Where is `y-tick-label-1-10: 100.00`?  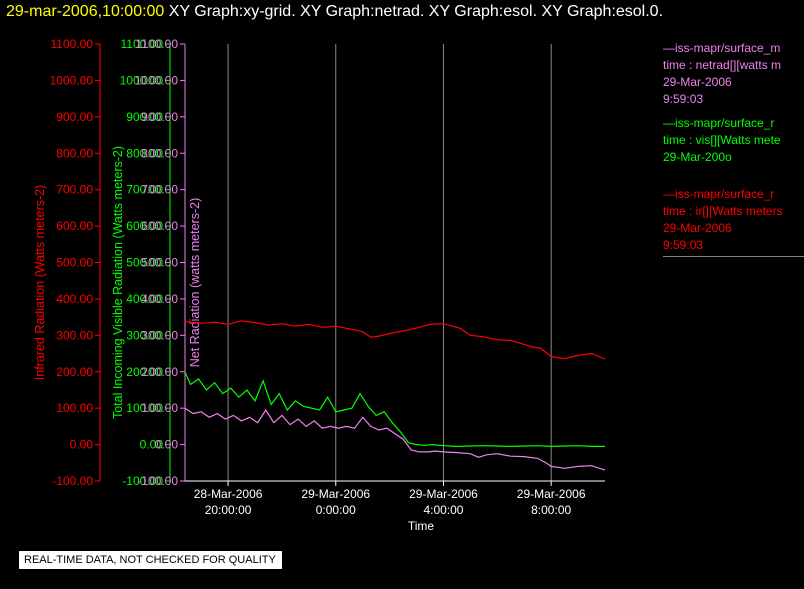
y-tick-label-1-10: 100.00 is located at coordinates (144, 408).